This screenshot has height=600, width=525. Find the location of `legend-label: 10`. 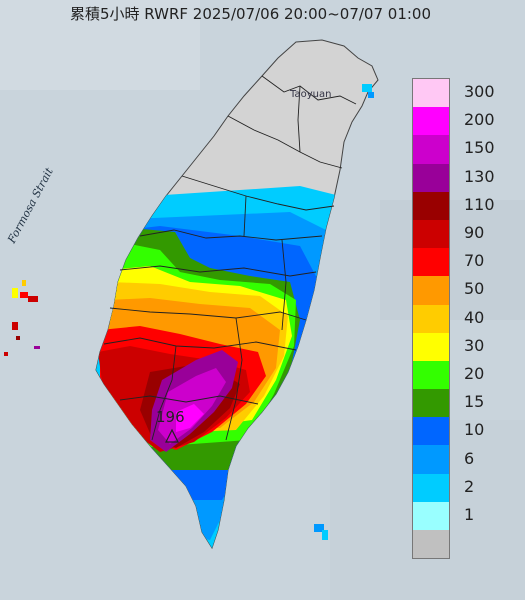

legend-label: 10 is located at coordinates (474, 430).